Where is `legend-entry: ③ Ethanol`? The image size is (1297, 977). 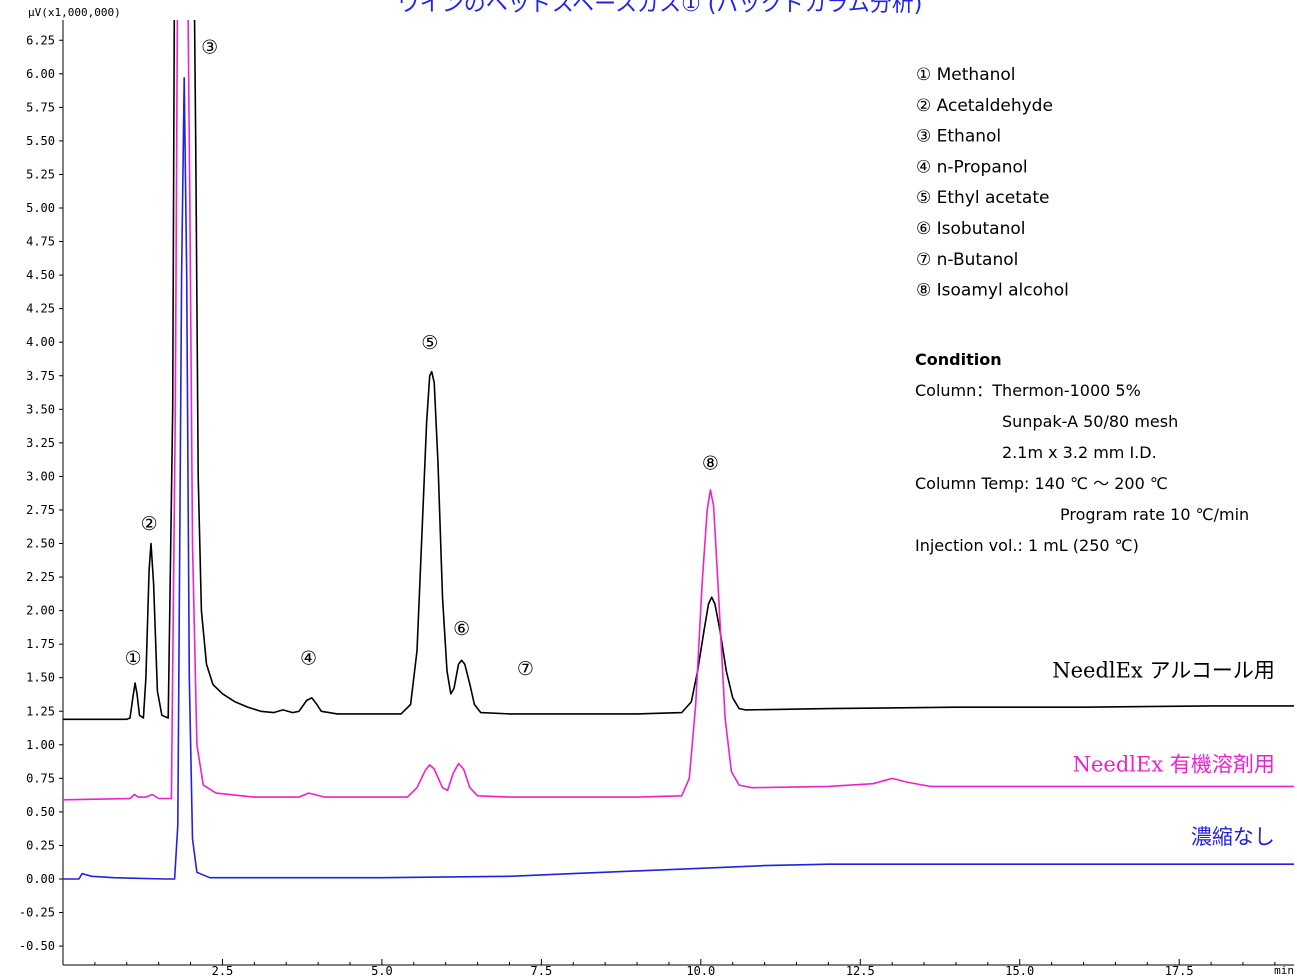
legend-entry: ③ Ethanol is located at coordinates (958, 137).